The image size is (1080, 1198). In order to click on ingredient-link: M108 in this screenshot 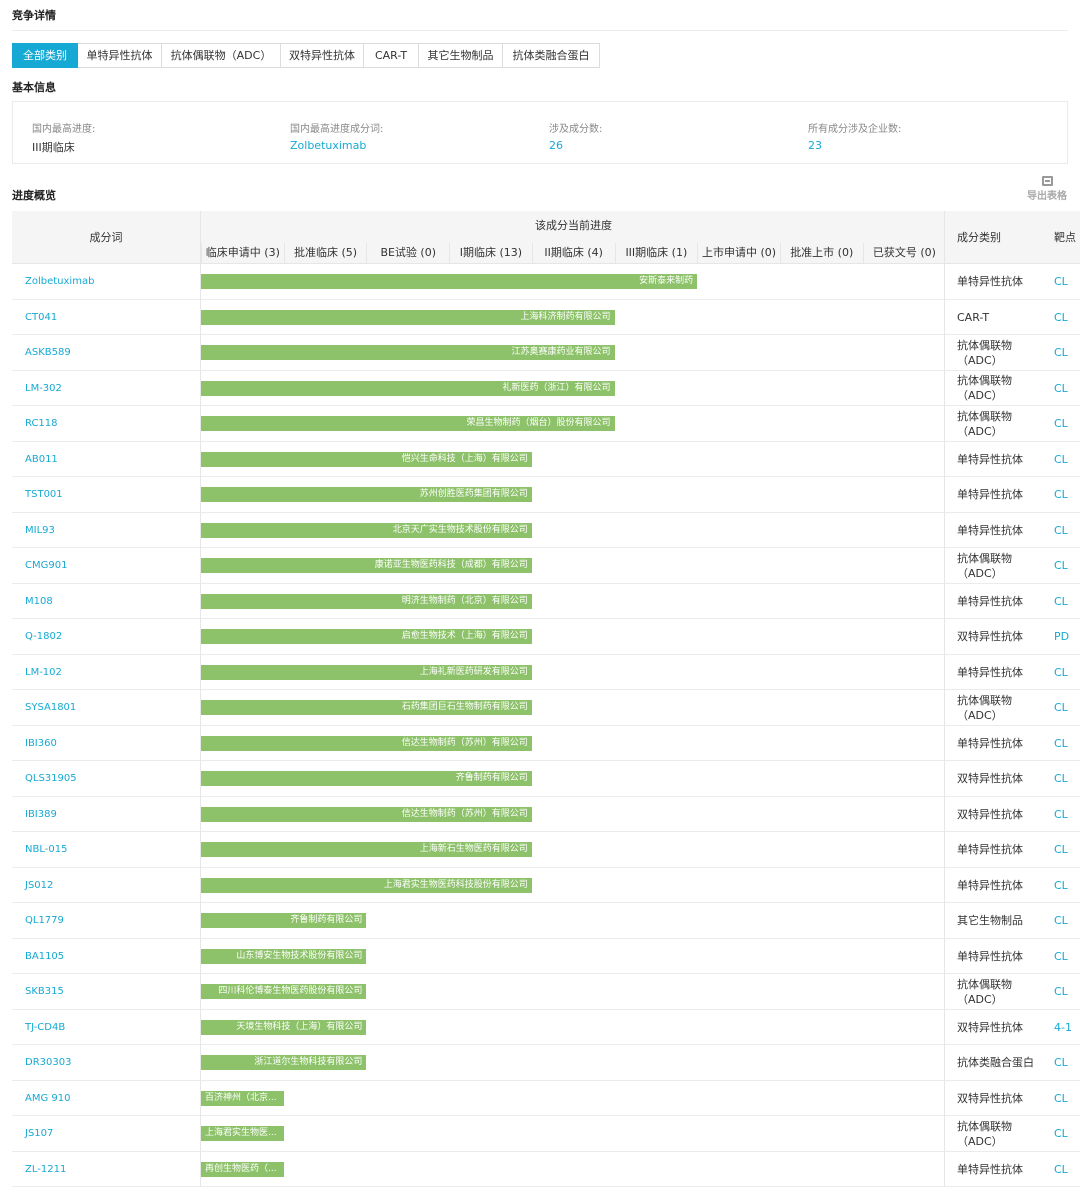, I will do `click(39, 601)`.